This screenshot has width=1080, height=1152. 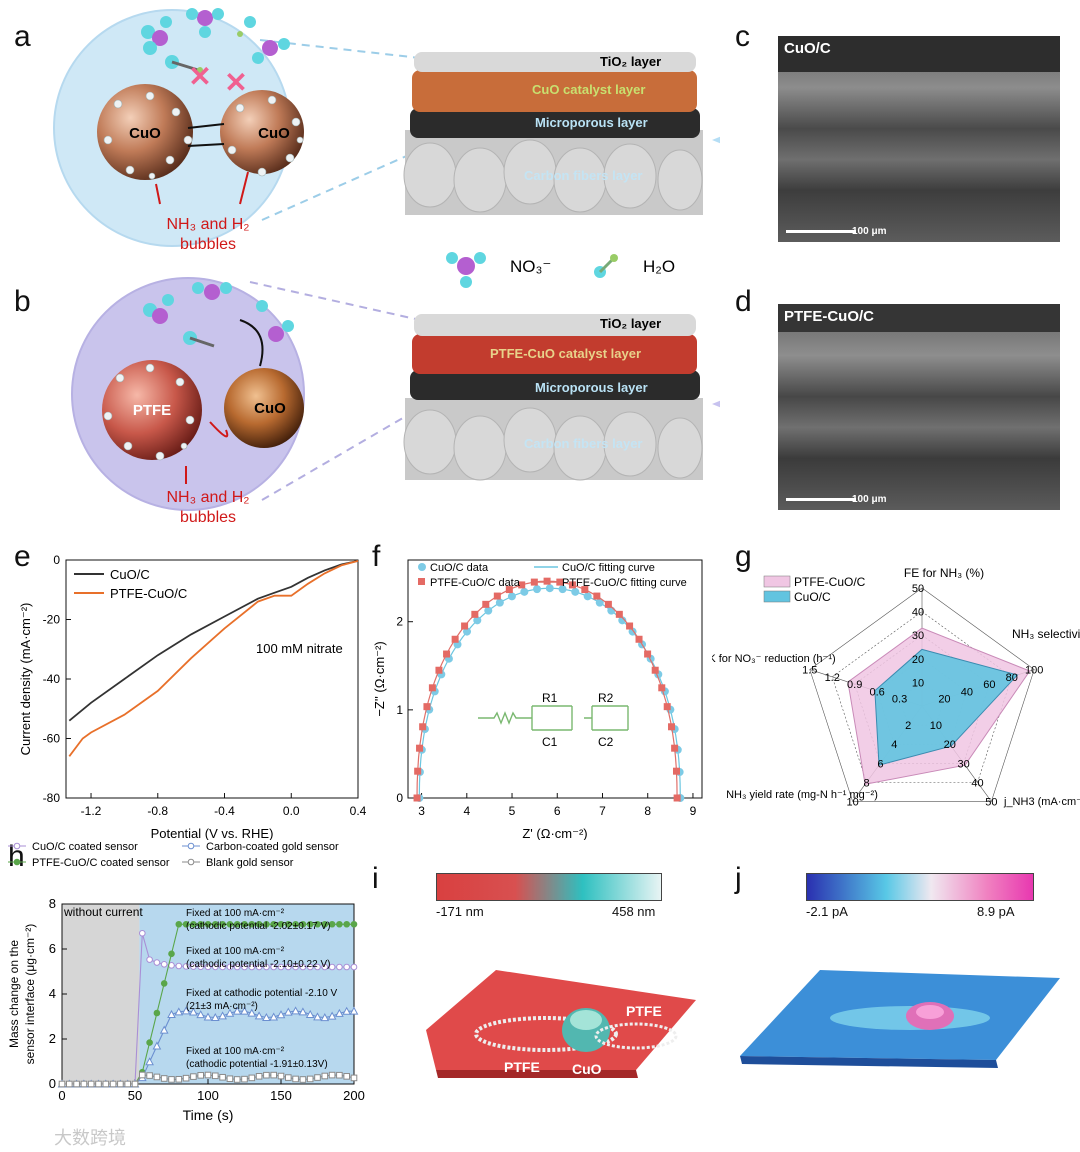 What do you see at coordinates (919, 407) in the screenshot?
I see `sem-image-d: PTFE-CuO/C 100 μm` at bounding box center [919, 407].